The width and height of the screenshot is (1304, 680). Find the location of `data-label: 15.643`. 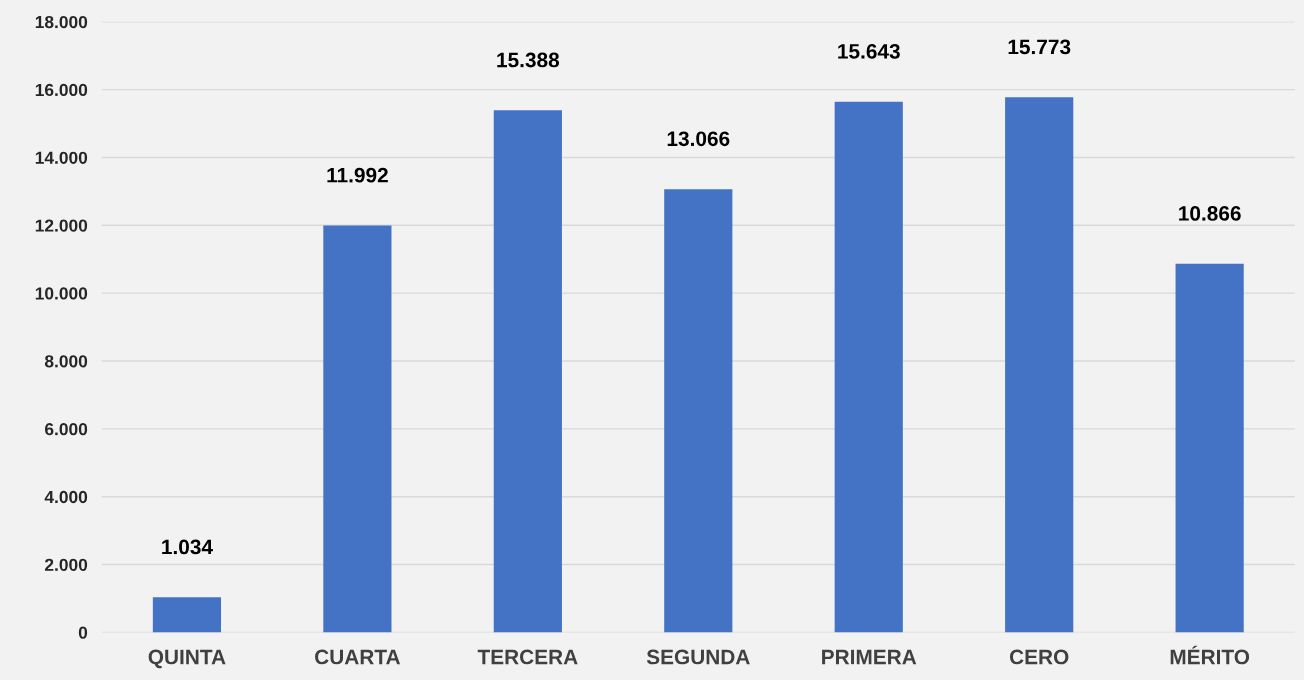

data-label: 15.643 is located at coordinates (869, 51).